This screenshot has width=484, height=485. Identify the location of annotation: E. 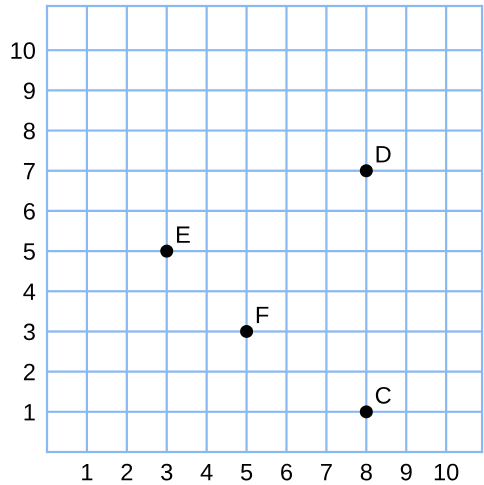
(183, 234).